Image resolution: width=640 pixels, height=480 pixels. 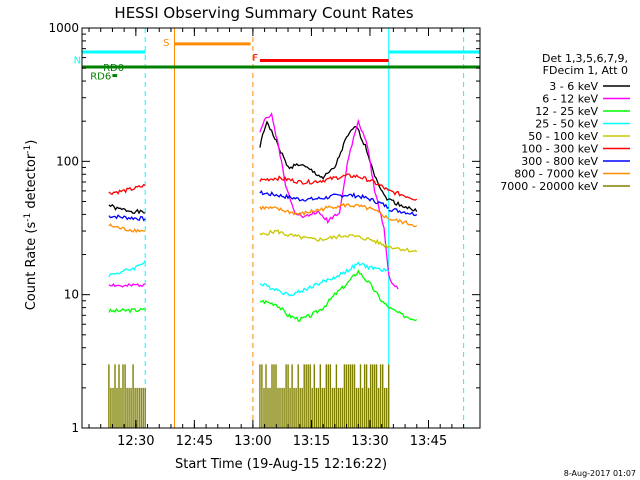 I want to click on y-axis-label: Count Rate (s-1 detector-1), so click(x=31, y=225).